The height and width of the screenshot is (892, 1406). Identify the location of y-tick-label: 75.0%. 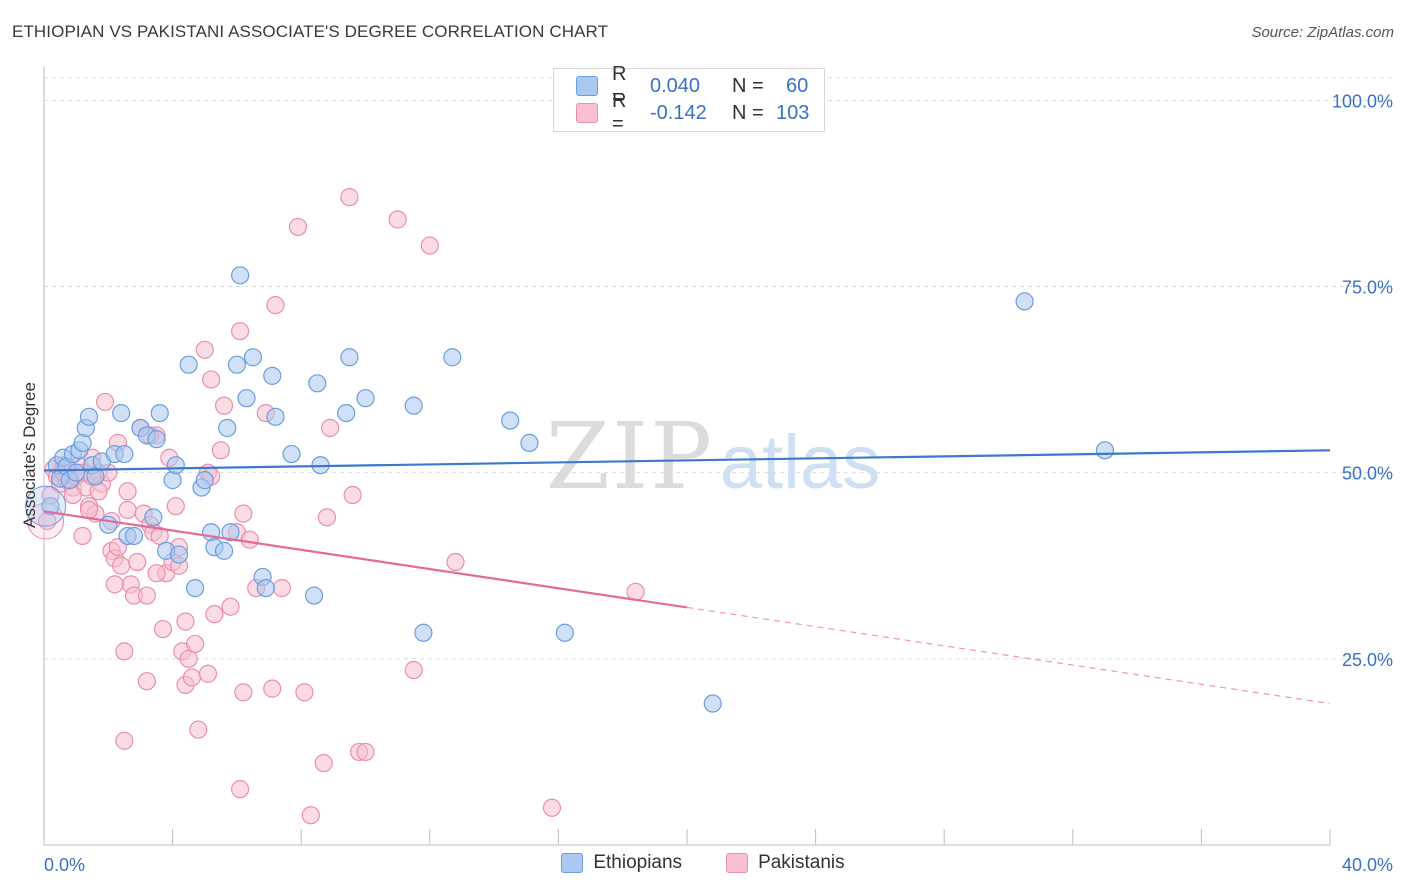
(1367, 288).